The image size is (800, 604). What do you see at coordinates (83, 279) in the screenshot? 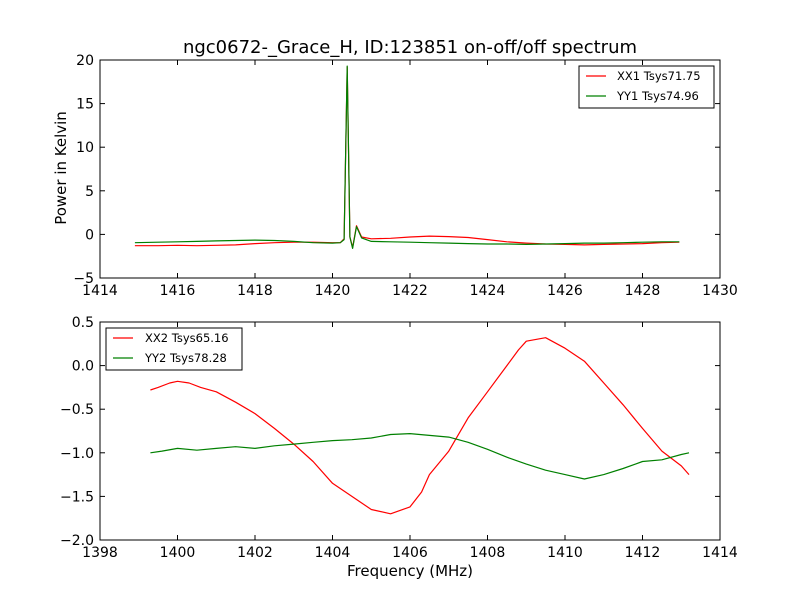
I see `top-y-tick-label: −5` at bounding box center [83, 279].